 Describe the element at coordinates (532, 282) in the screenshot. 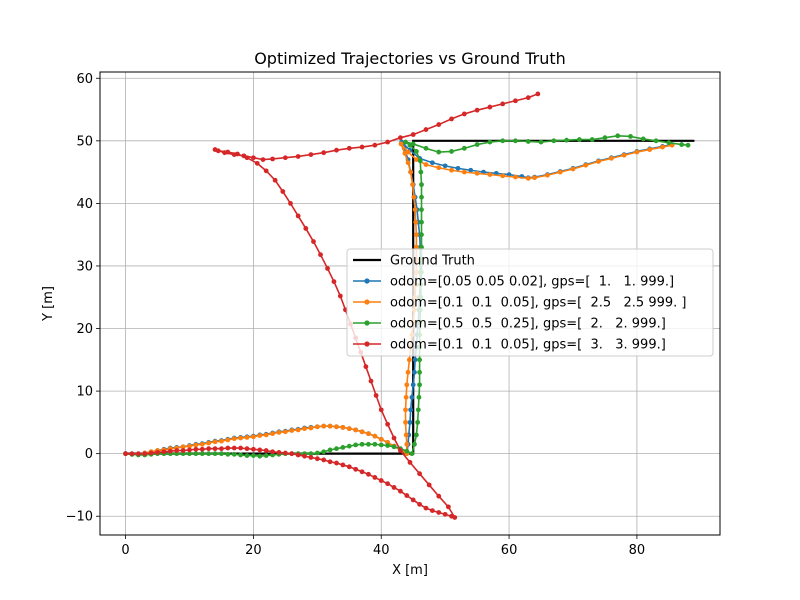

I see `legend-entry: odom=[0.05 0.05 0.02], gps=[ 1. 1. 999.]` at that location.